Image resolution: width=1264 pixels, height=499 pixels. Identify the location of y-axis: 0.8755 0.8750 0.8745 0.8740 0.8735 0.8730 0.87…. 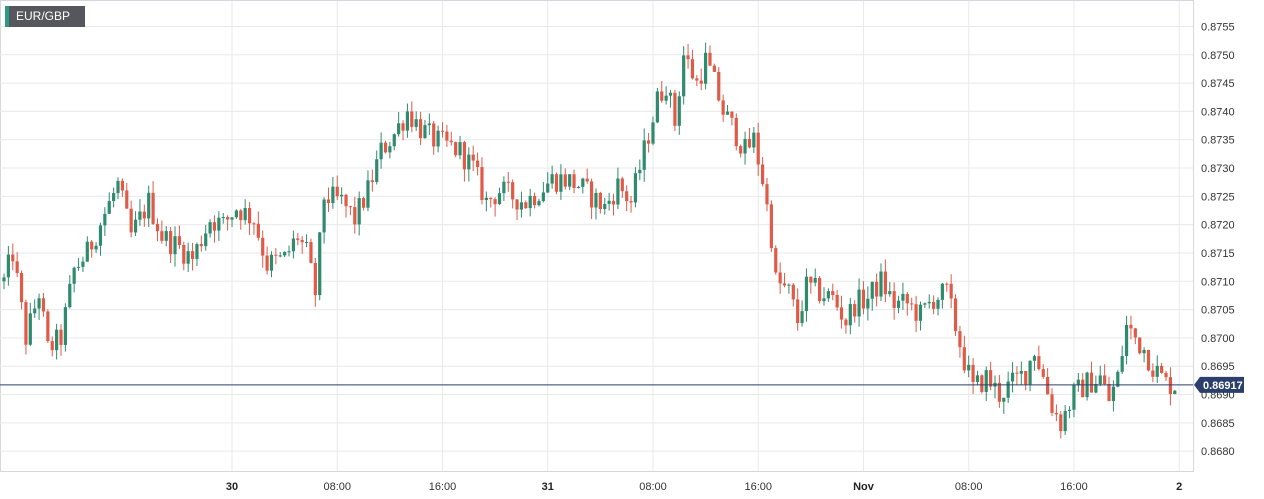
(1218, 239).